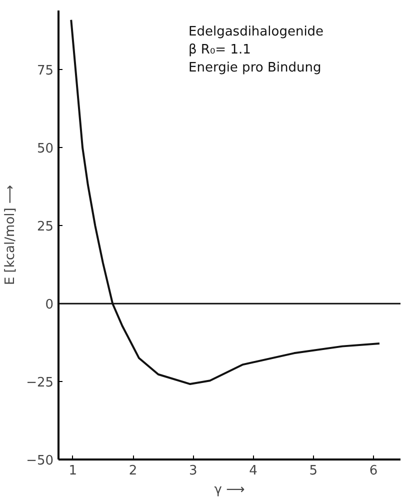 This screenshot has height=500, width=410. Describe the element at coordinates (193, 471) in the screenshot. I see `x-tick-label: 3` at that location.